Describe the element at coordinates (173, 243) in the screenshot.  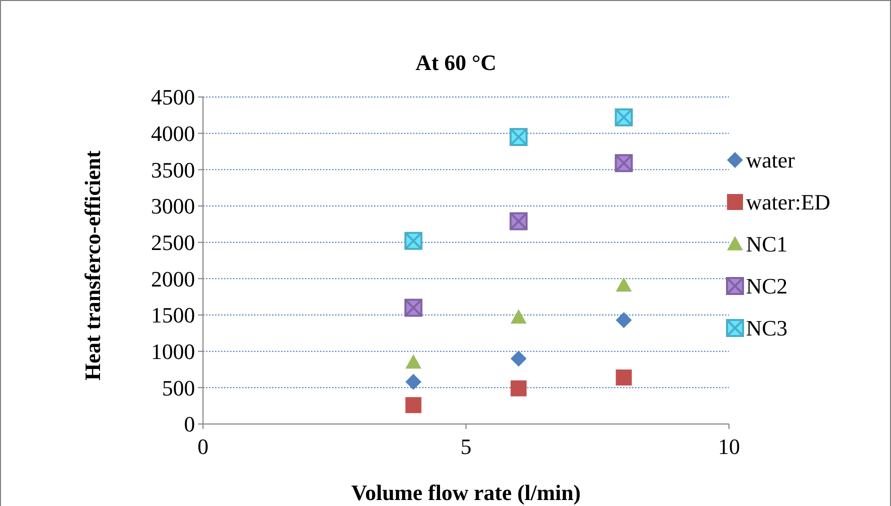
I see `y-tick-label: 2500` at that location.